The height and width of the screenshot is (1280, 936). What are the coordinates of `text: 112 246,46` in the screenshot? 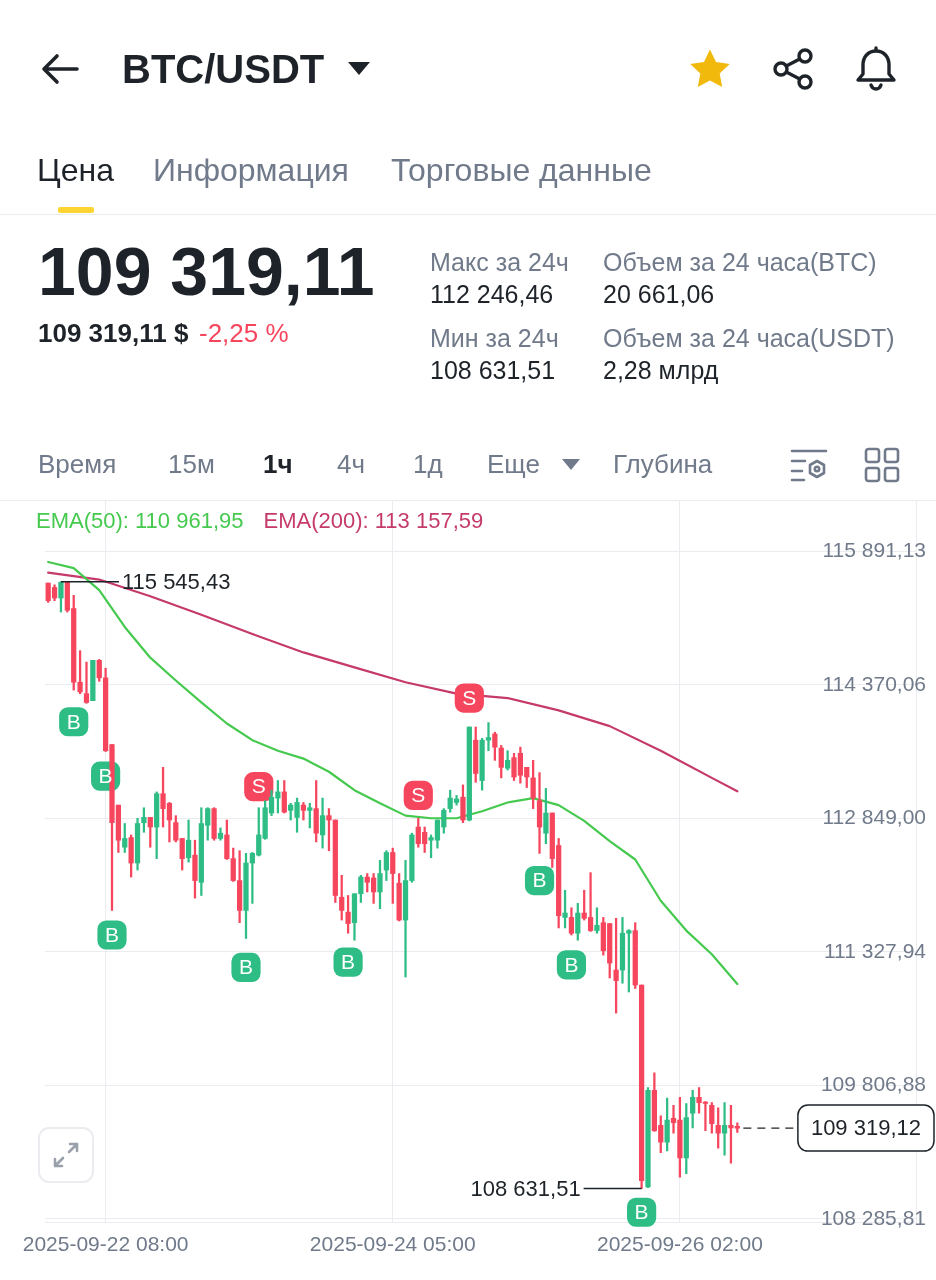 It's located at (492, 294).